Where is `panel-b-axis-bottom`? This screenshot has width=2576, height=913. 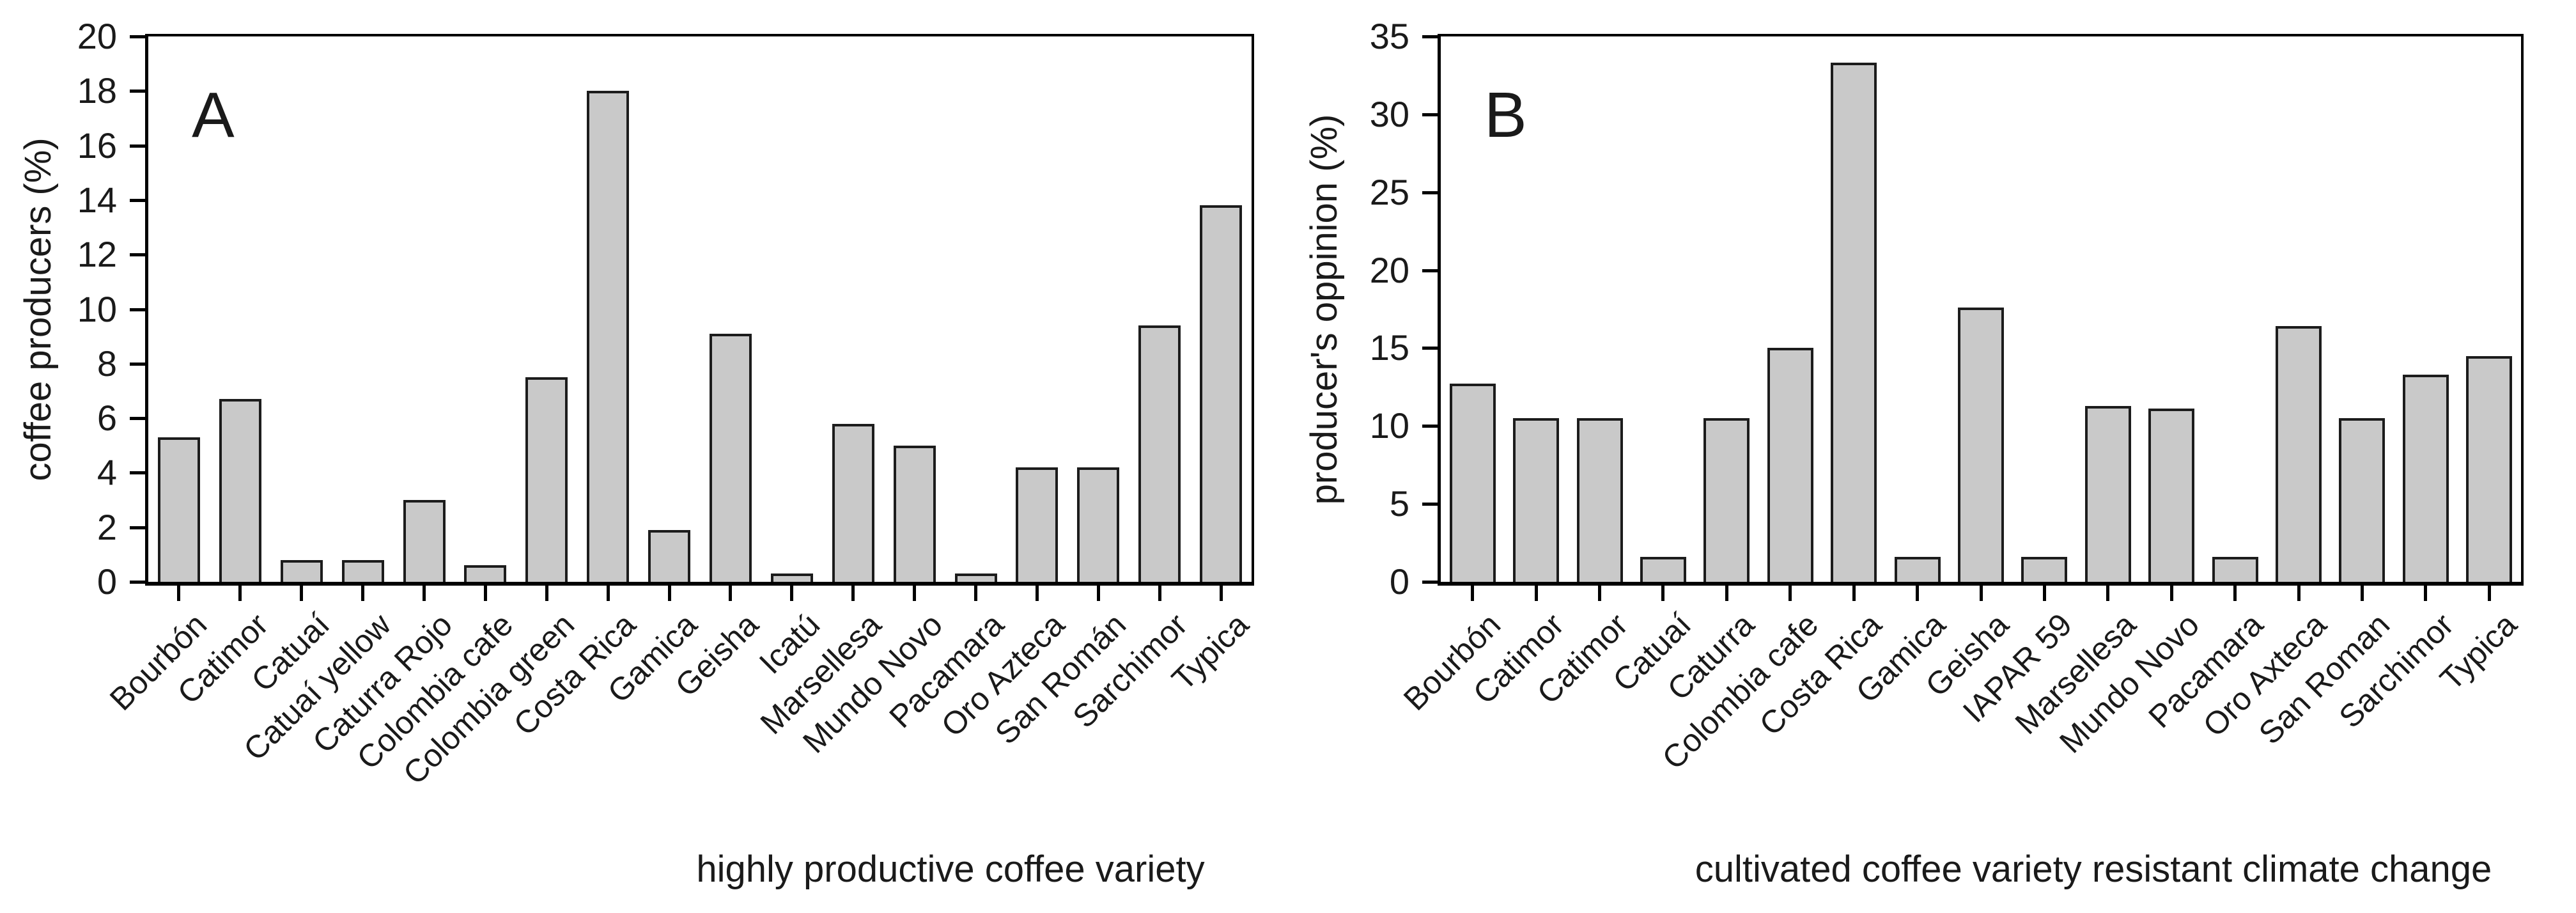 panel-b-axis-bottom is located at coordinates (1981, 584).